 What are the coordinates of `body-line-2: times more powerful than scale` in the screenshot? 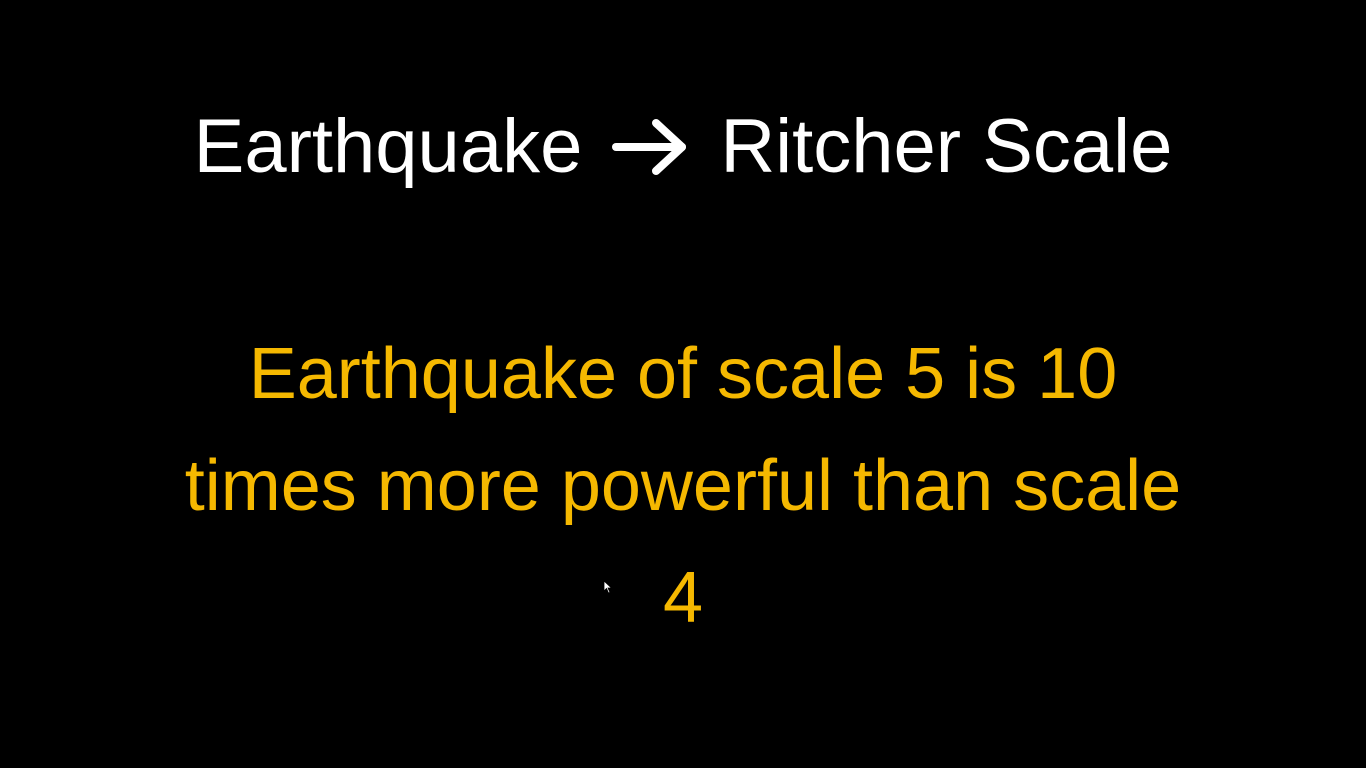 It's located at (683, 486).